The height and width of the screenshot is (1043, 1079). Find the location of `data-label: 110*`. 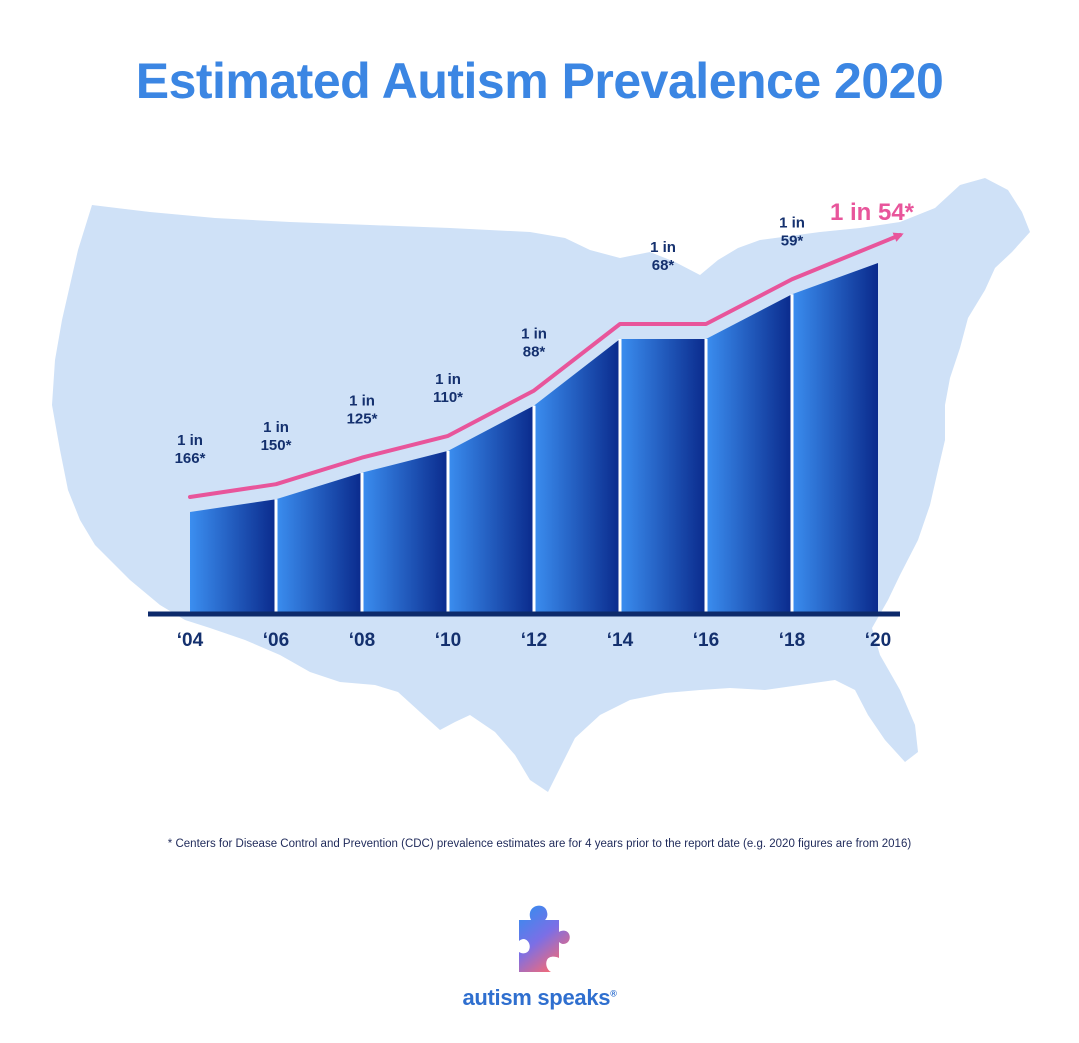

data-label: 110* is located at coordinates (448, 397).